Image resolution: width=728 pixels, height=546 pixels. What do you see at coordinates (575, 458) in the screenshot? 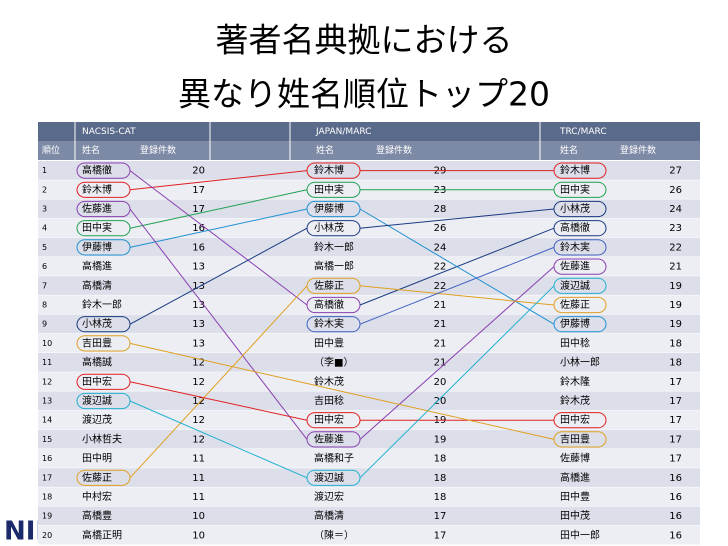
I see `name: 佐藤博` at bounding box center [575, 458].